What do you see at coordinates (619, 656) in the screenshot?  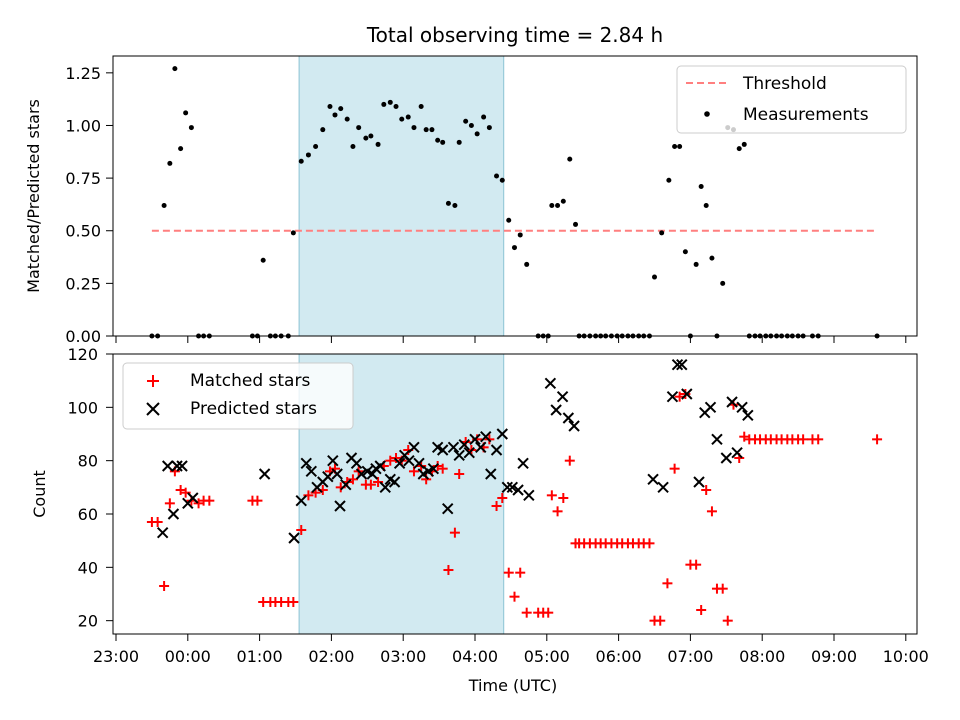 I see `x-tick-label: 06:00` at bounding box center [619, 656].